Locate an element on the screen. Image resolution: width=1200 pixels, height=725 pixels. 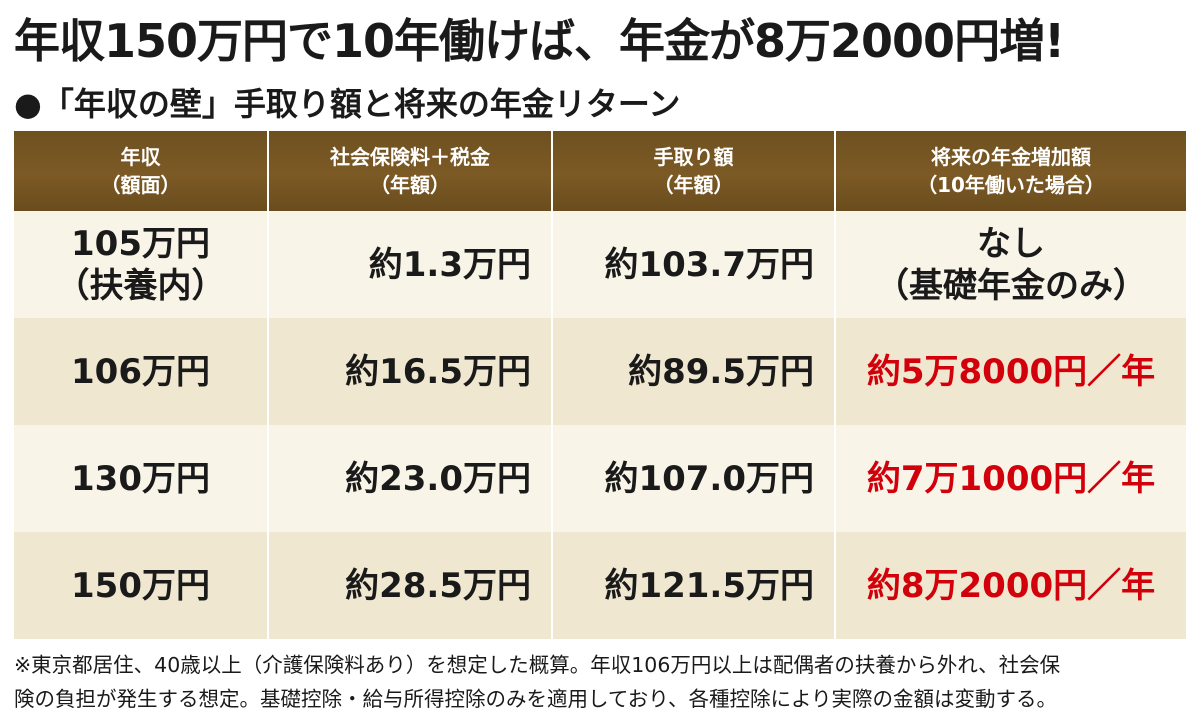
header-line: （額面） is located at coordinates (140, 185).